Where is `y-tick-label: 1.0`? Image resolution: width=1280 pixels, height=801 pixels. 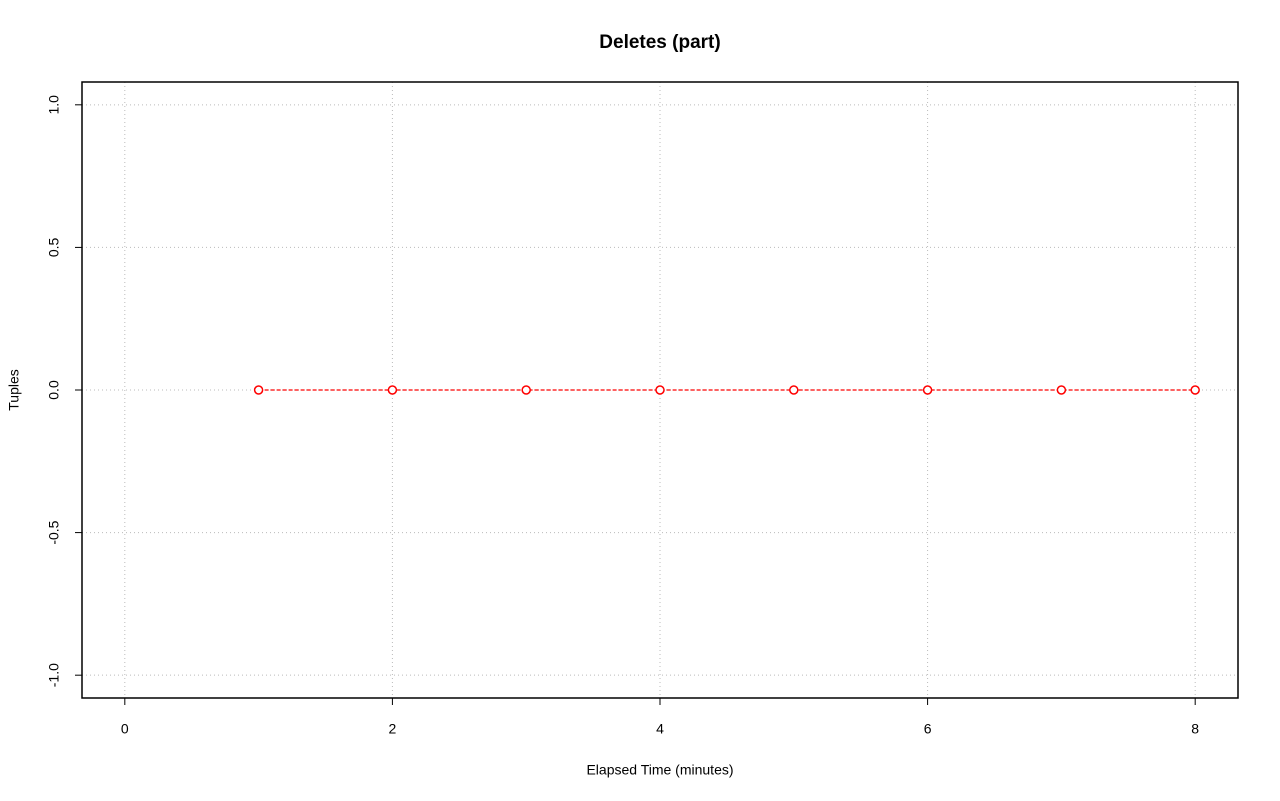
y-tick-label: 1.0 is located at coordinates (54, 105).